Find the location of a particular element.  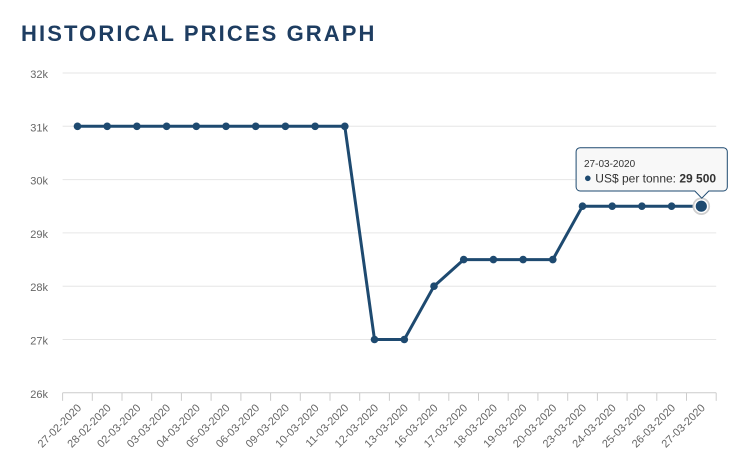

svg-text: 27k is located at coordinates (39, 342).